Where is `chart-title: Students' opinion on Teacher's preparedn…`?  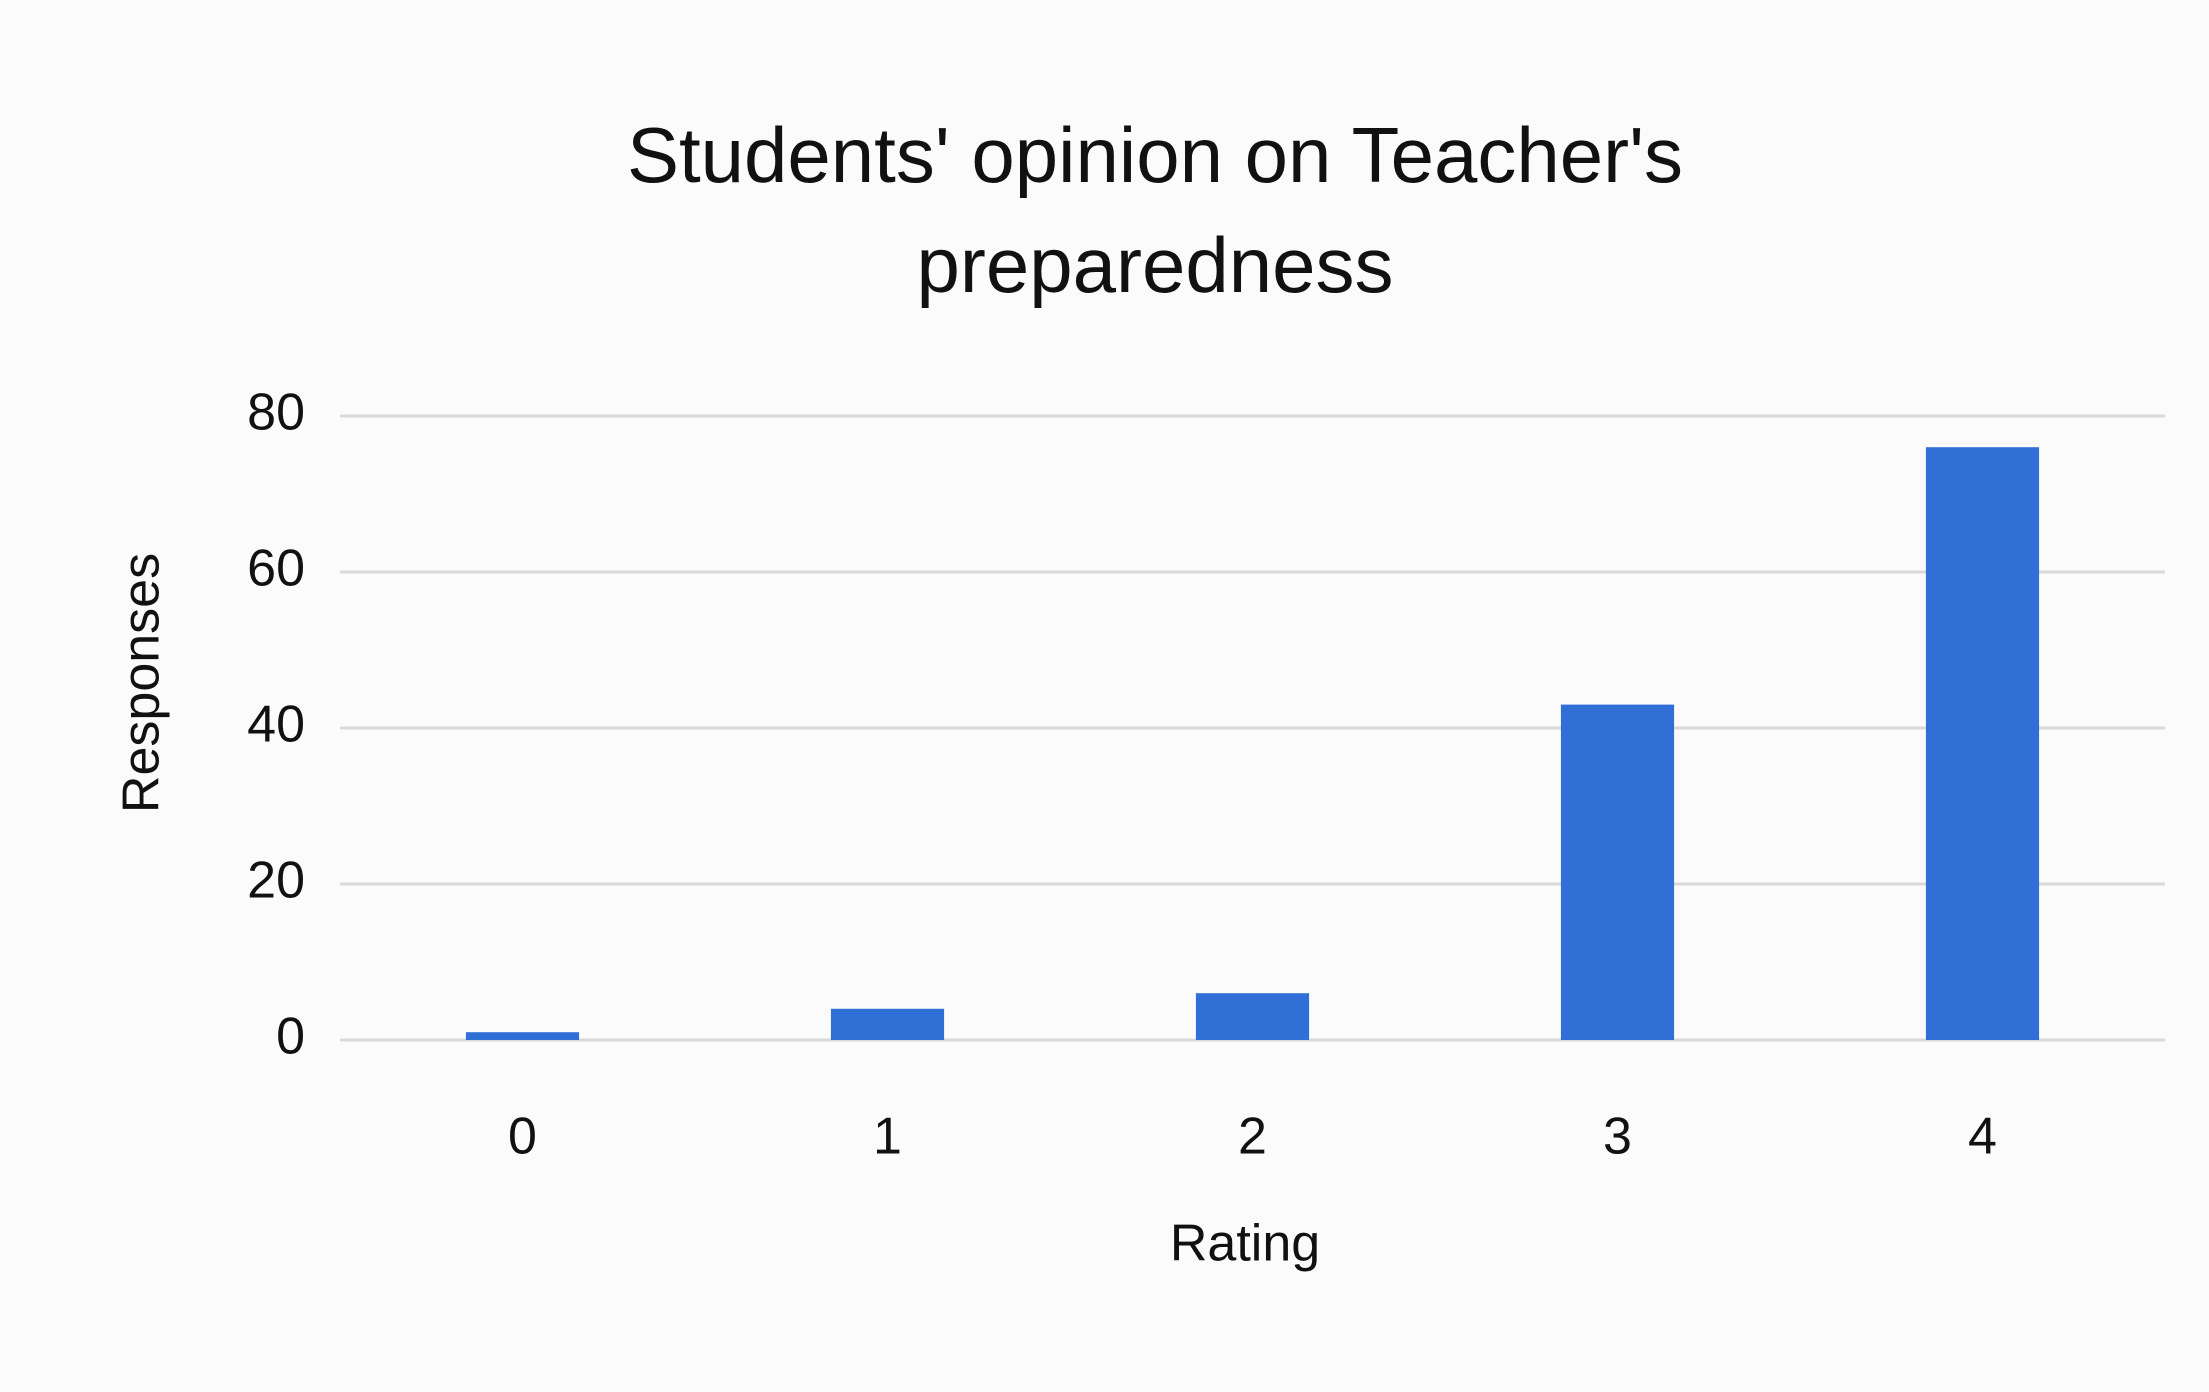 chart-title: Students' opinion on Teacher's preparedn… is located at coordinates (1155, 210).